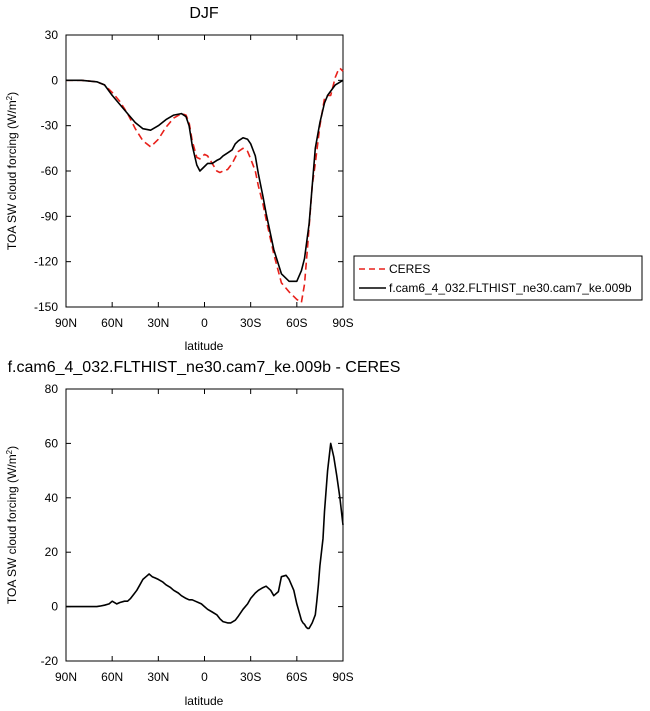 The image size is (650, 711). I want to click on y-tick-label: 60, so click(52, 443).